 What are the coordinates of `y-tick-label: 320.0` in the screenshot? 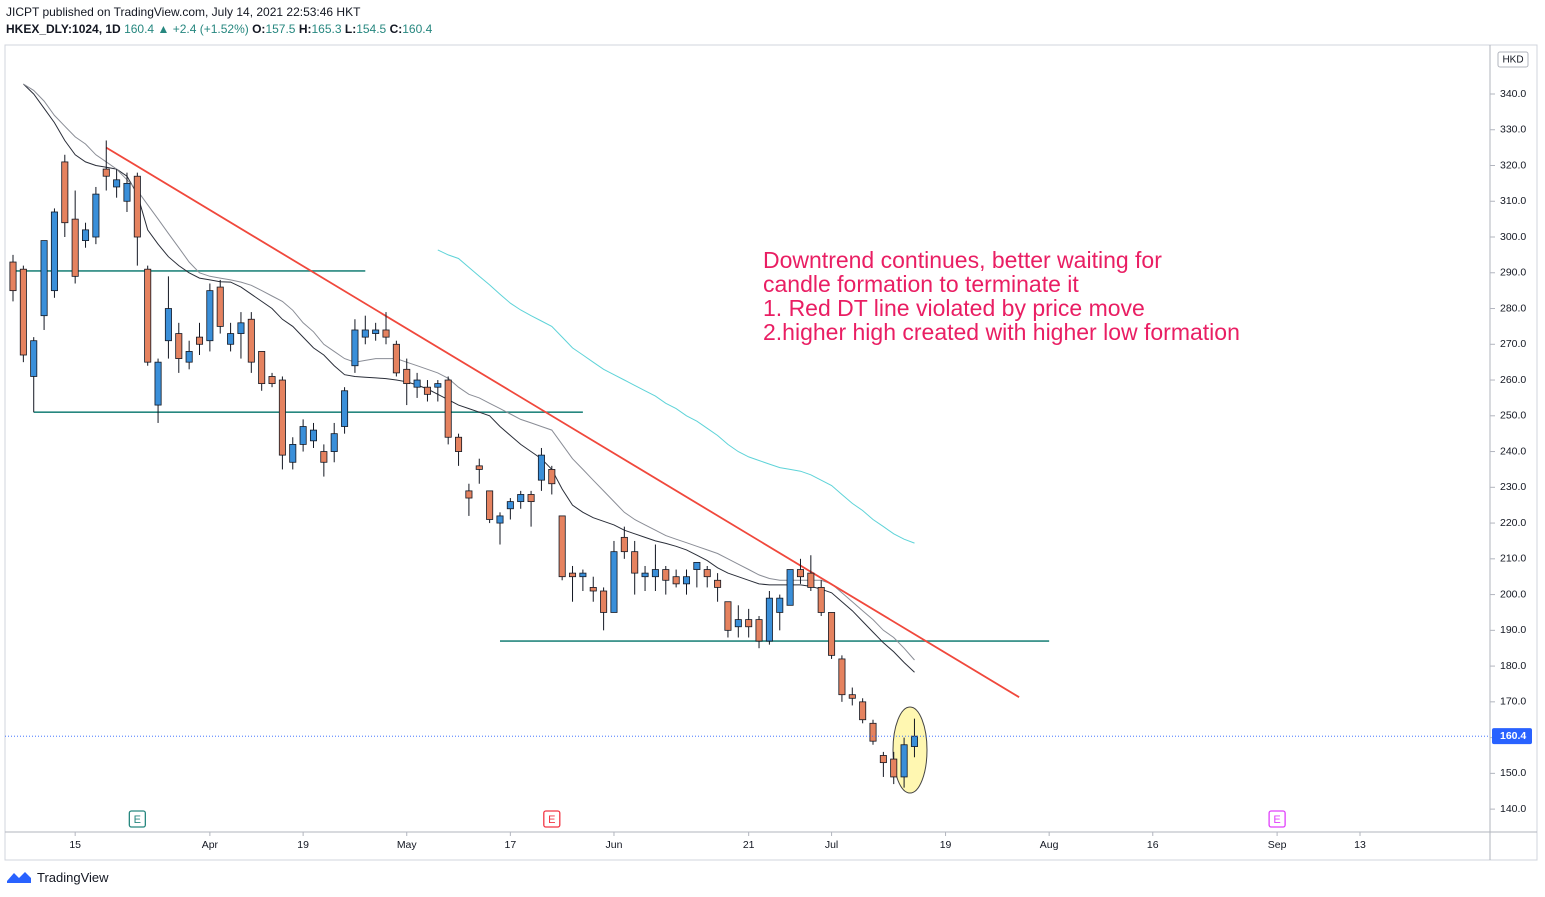 It's located at (1513, 165).